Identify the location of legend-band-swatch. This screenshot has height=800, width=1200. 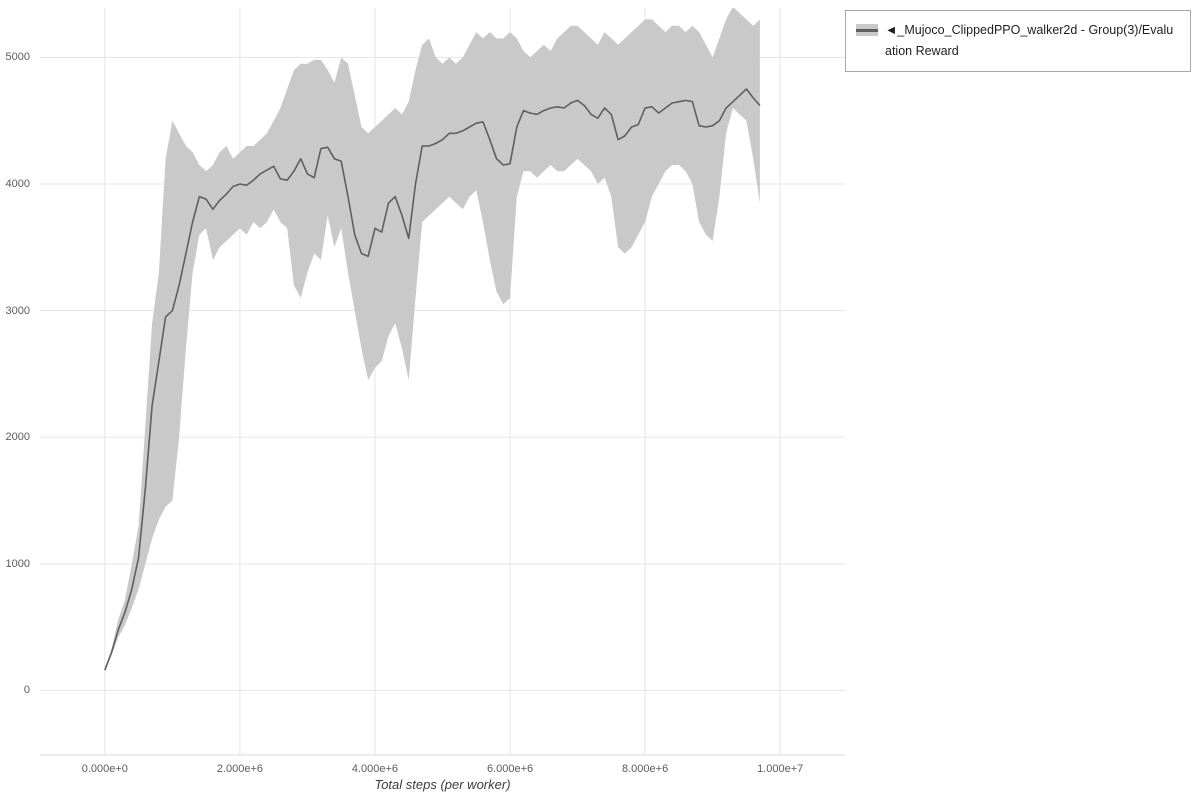
(867, 30).